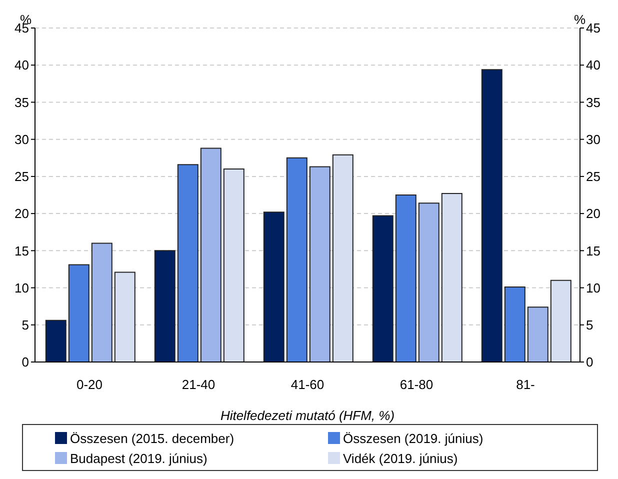 This screenshot has width=618, height=479. What do you see at coordinates (580, 19) in the screenshot?
I see `y2-axis-title: %` at bounding box center [580, 19].